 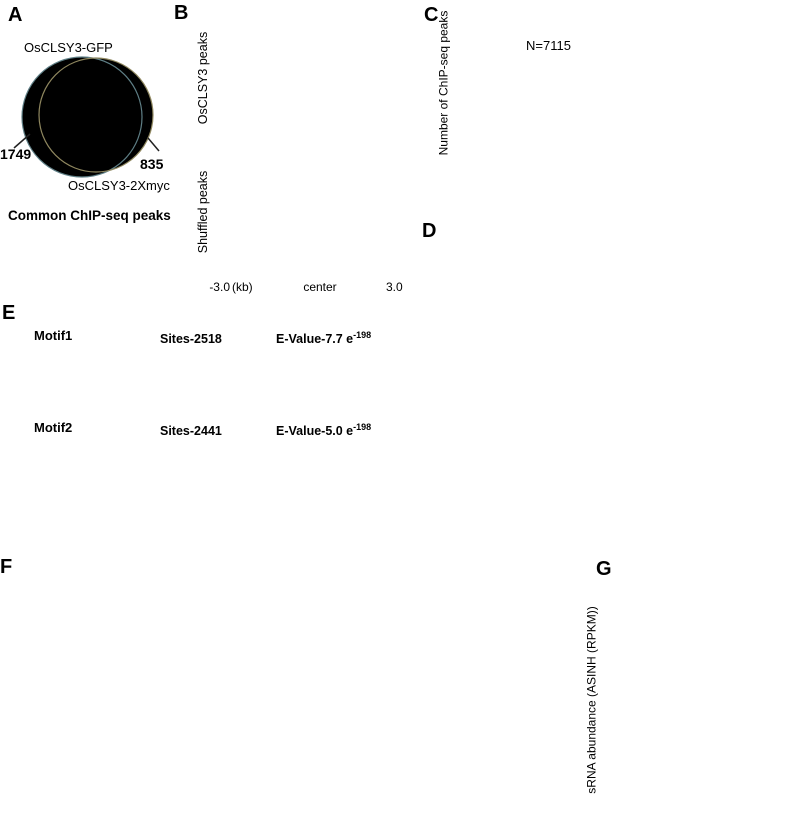 I want to click on b-plot2-ylabel: Shuffled peaks, so click(x=203, y=212).